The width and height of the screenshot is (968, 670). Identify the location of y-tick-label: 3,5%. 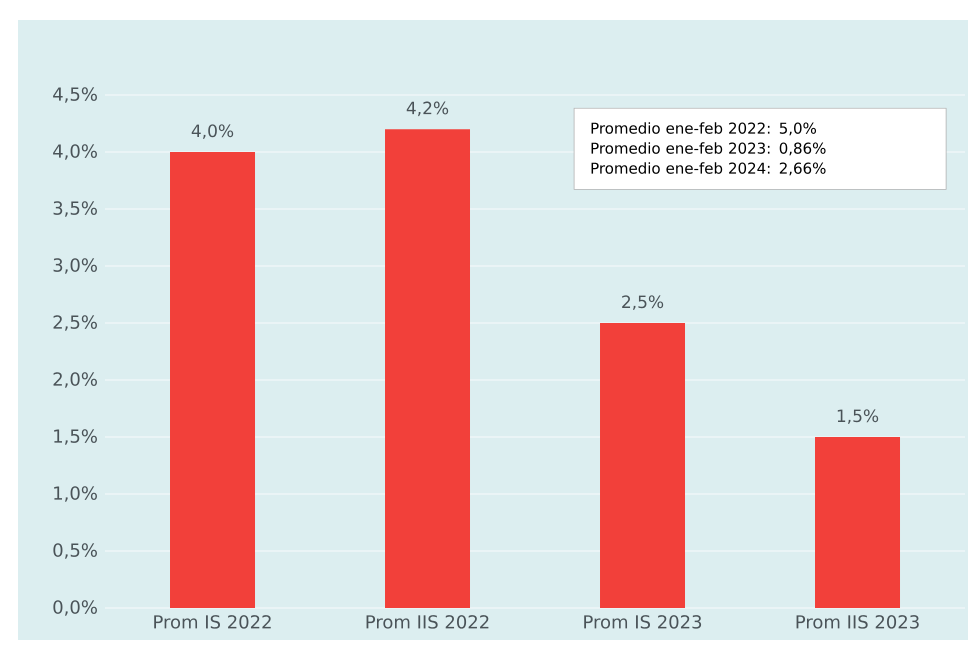
(75, 209).